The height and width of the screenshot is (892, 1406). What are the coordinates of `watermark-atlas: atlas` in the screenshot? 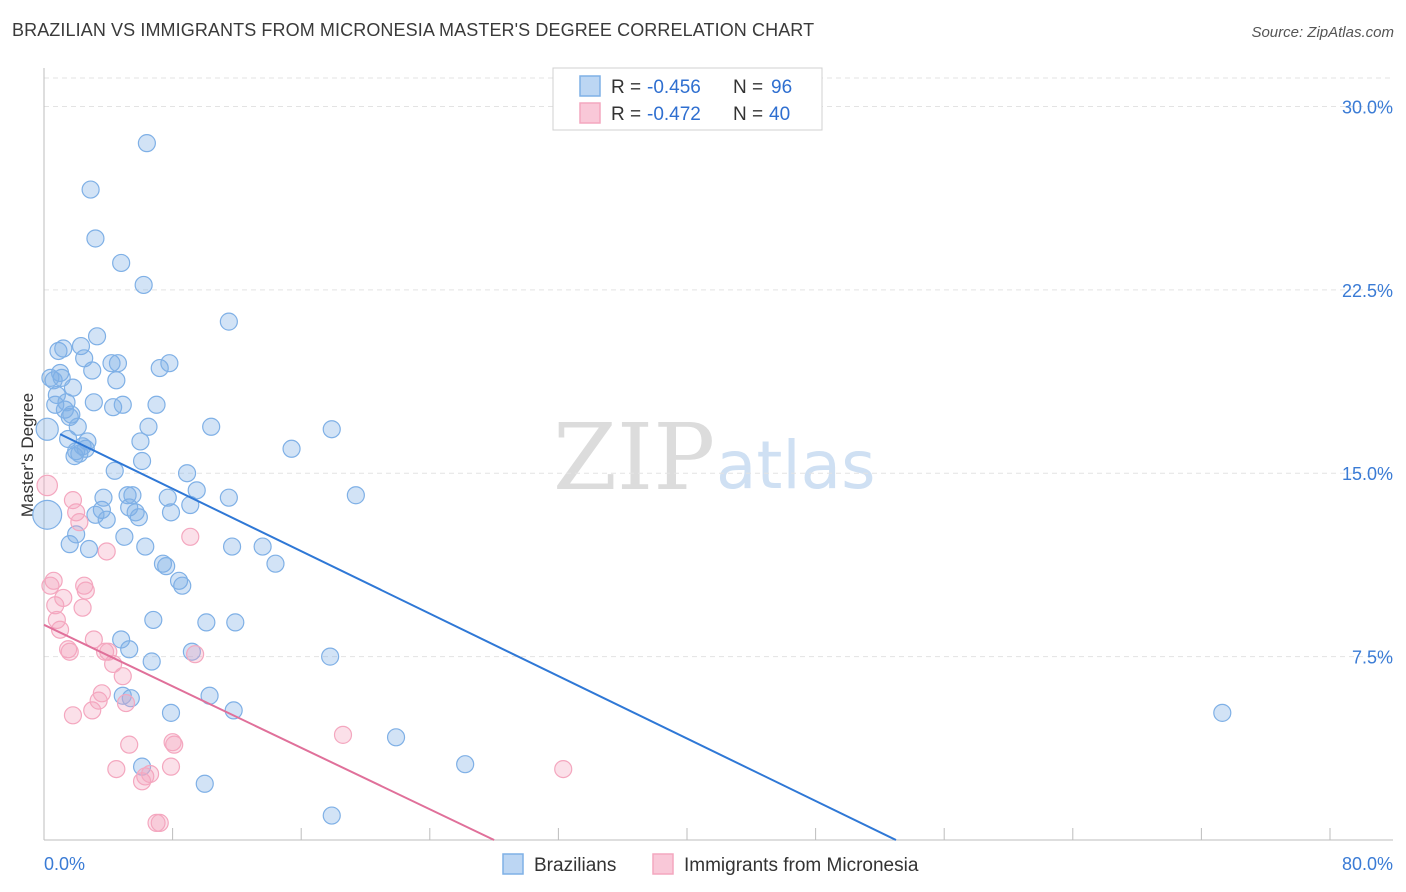 It's located at (796, 465).